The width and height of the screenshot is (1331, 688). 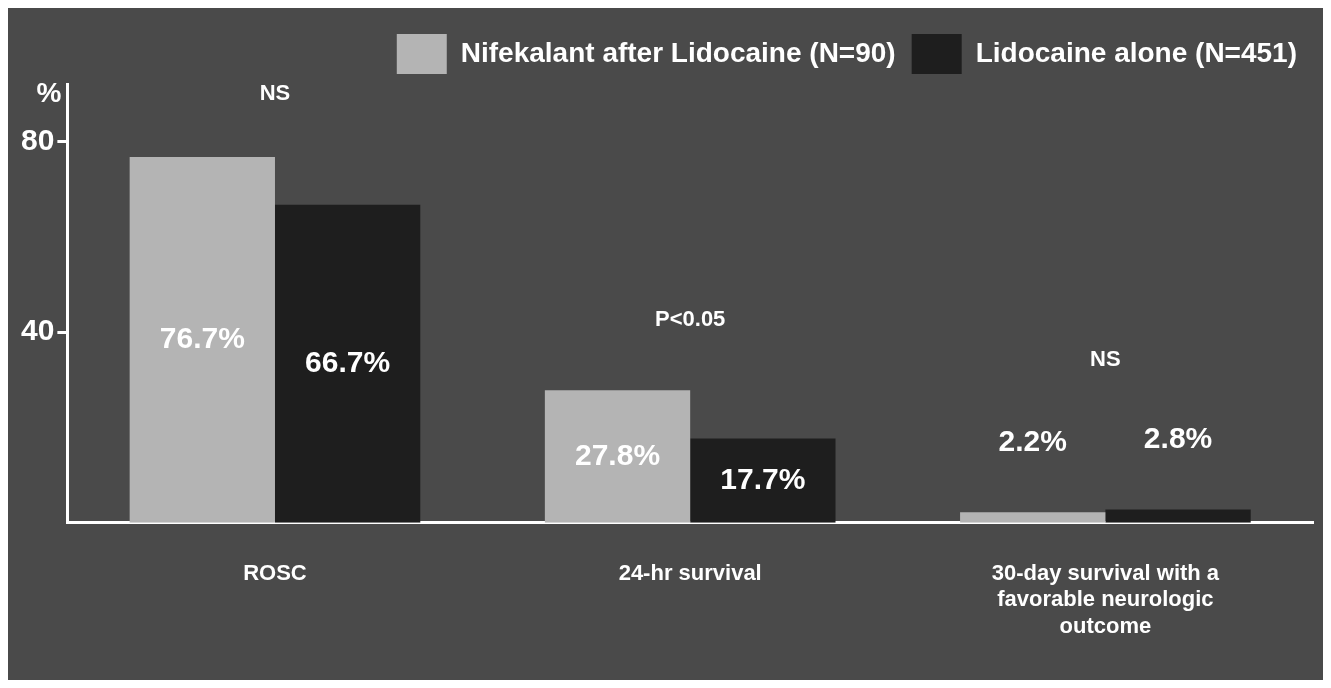 What do you see at coordinates (1032, 440) in the screenshot?
I see `data-label: 2.2%` at bounding box center [1032, 440].